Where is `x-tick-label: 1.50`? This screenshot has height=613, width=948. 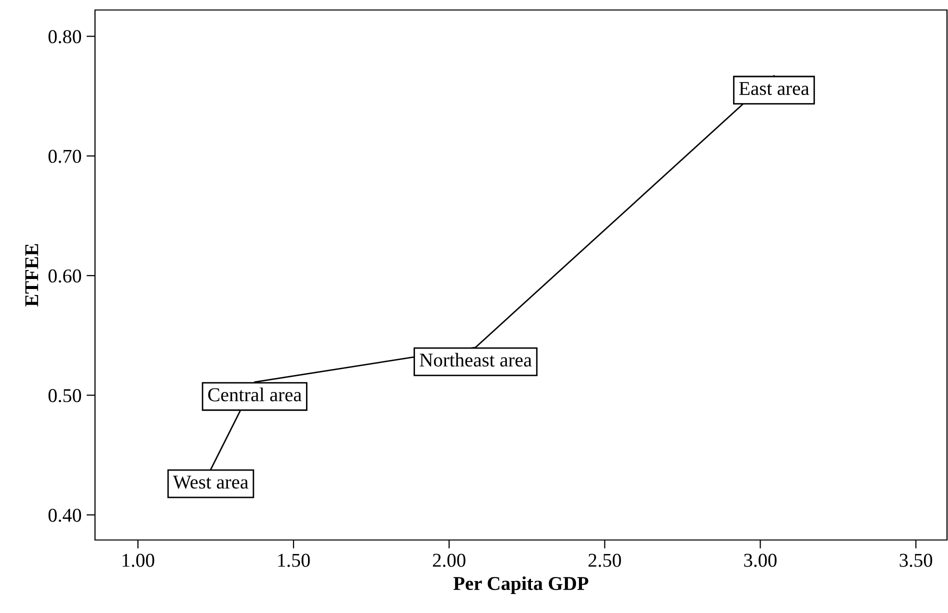 x-tick-label: 1.50 is located at coordinates (294, 560).